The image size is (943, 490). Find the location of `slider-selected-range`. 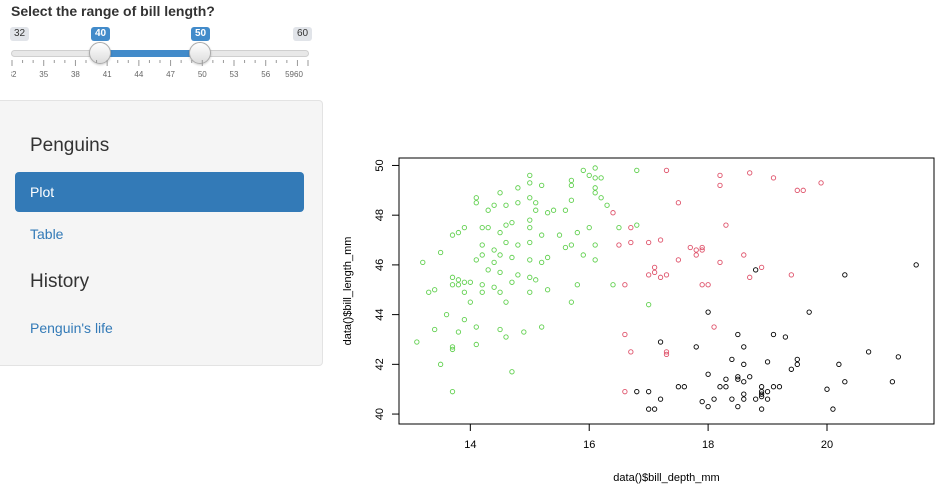

slider-selected-range is located at coordinates (150, 53).